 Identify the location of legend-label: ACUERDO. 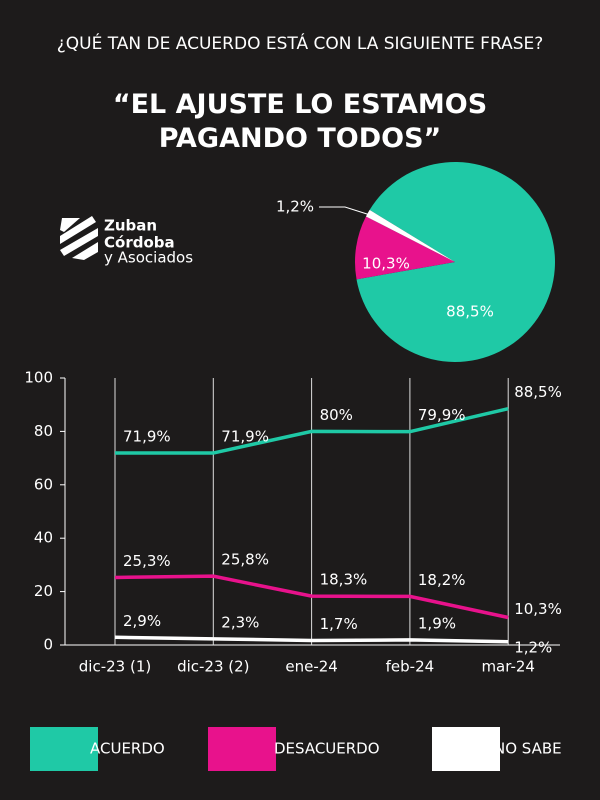
(127, 749).